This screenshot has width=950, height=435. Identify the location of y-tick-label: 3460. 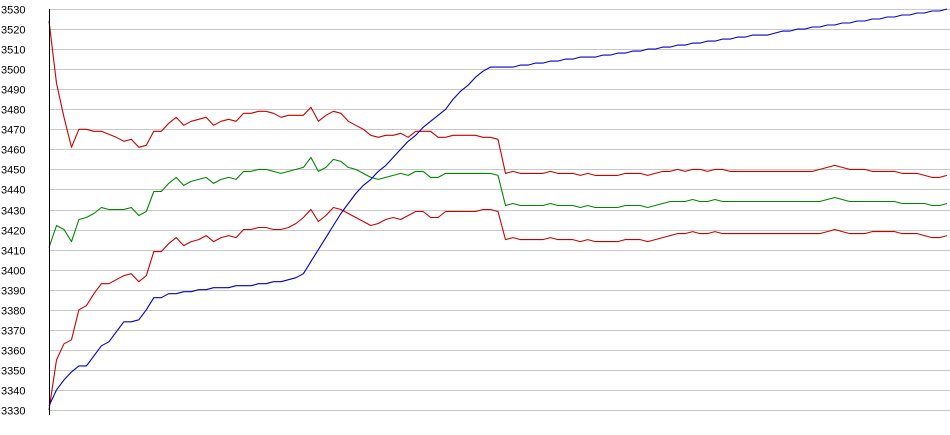
(13, 151).